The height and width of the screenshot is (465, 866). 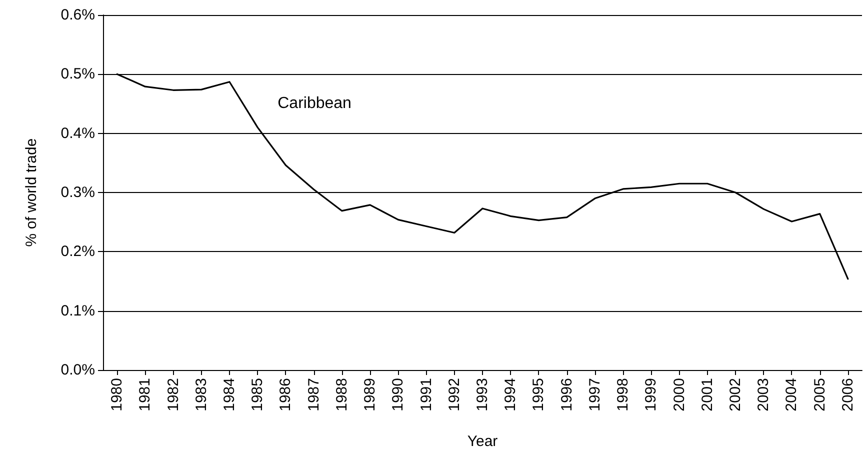 What do you see at coordinates (847, 395) in the screenshot?
I see `x-tick-label: 2006` at bounding box center [847, 395].